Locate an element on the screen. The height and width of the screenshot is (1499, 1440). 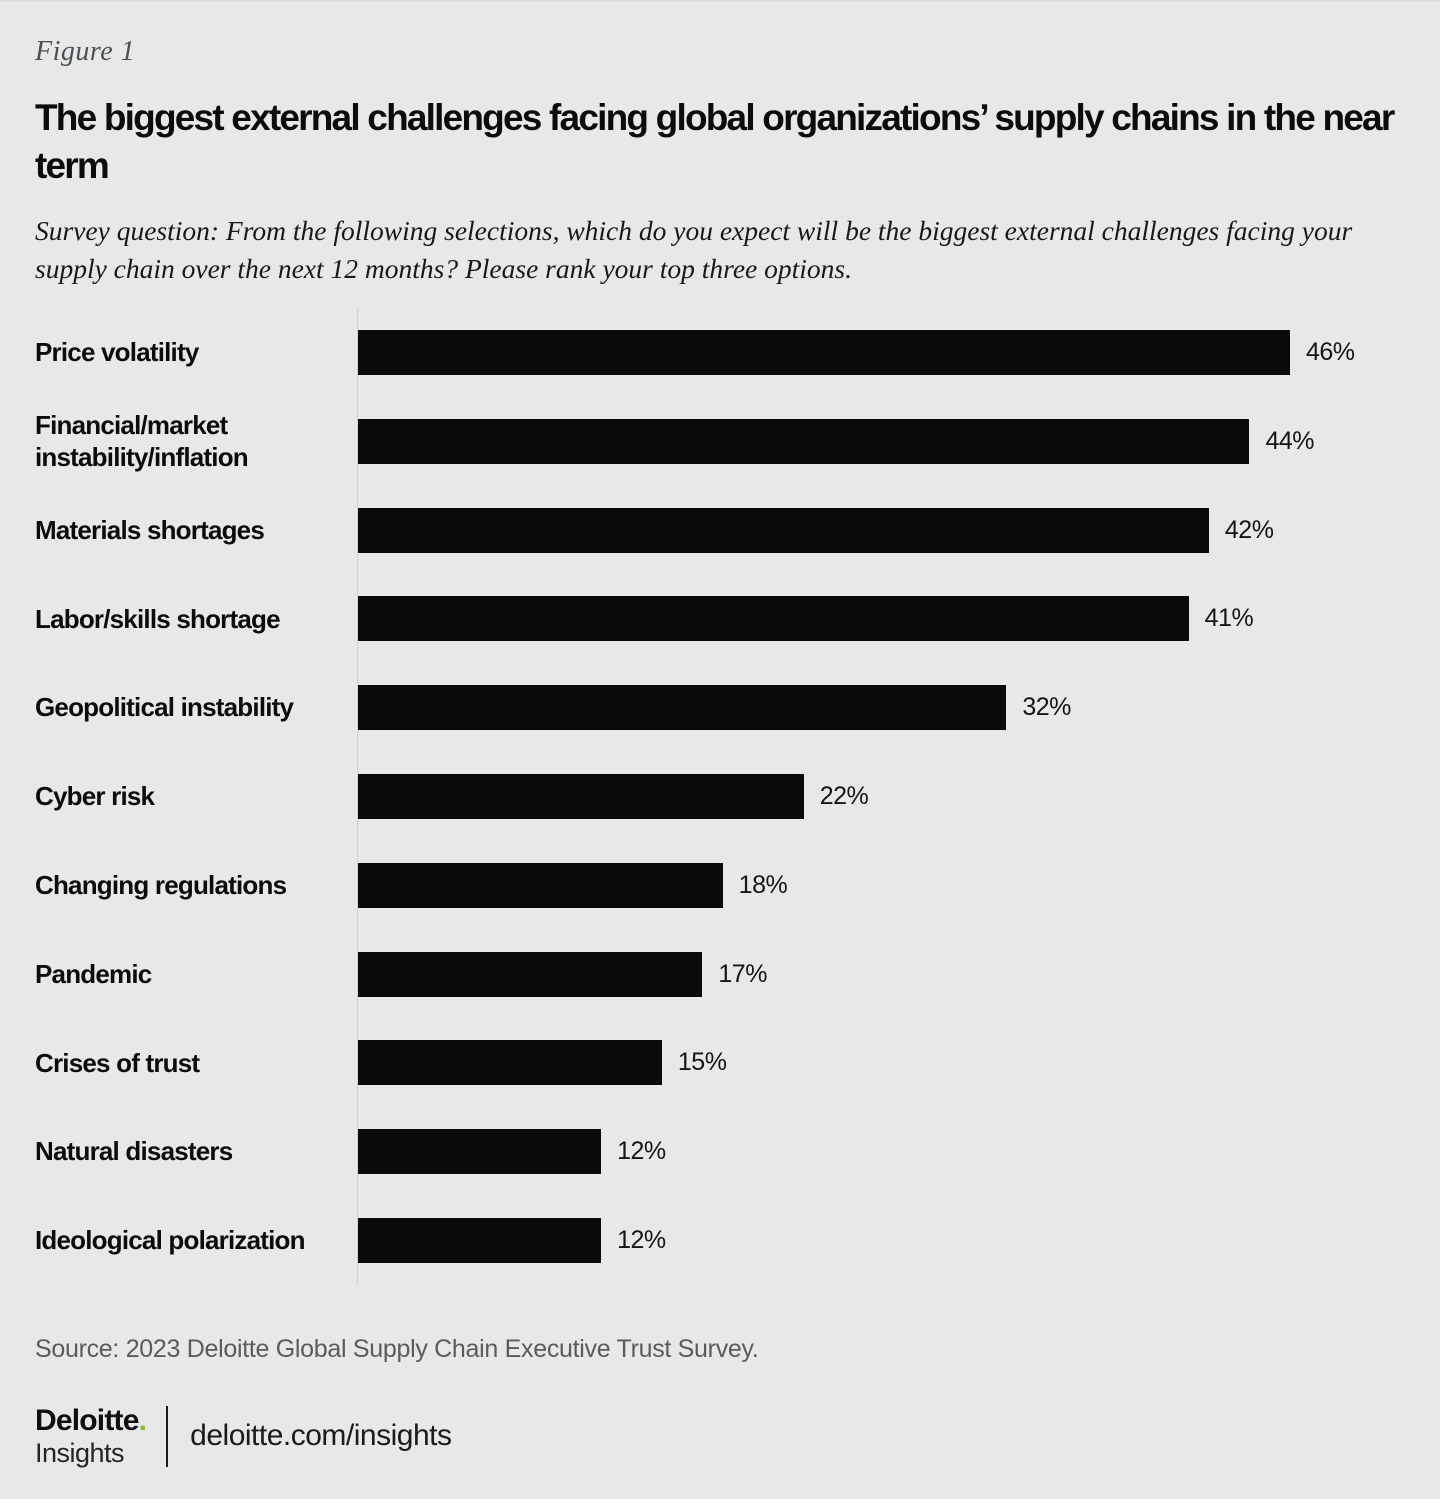
footer-branding: Deloitte. Insights deloitte.com/insights is located at coordinates (720, 1435).